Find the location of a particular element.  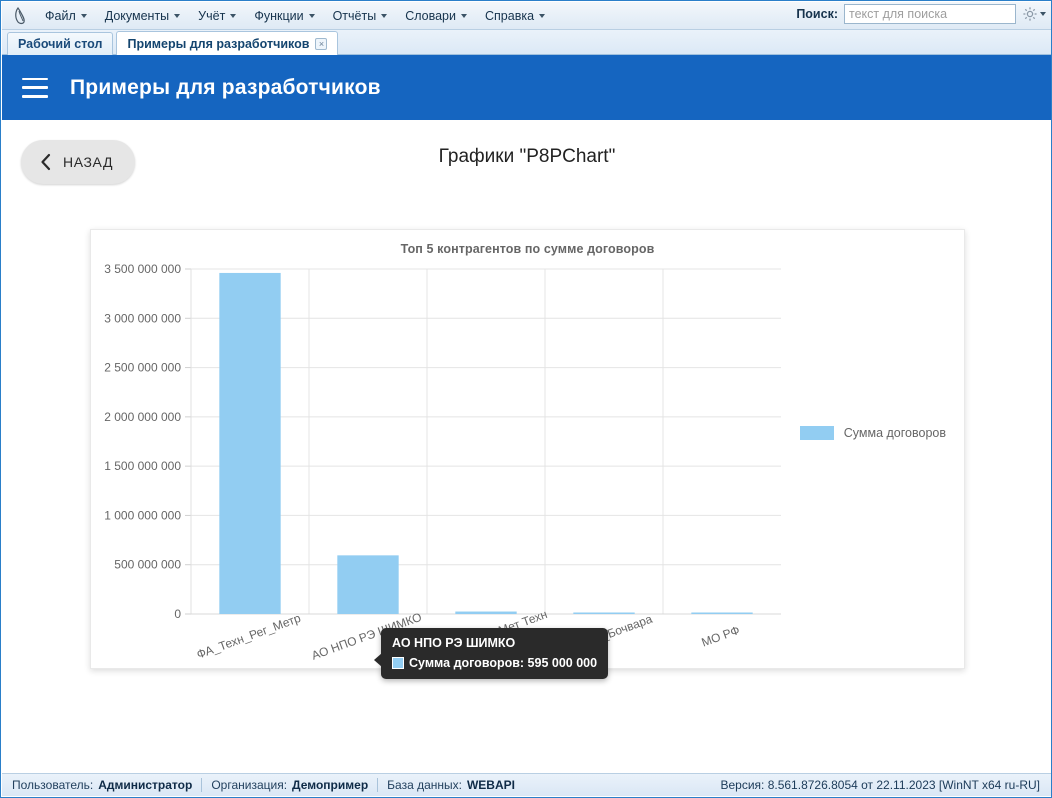

svg-text: 1 000 000 000 is located at coordinates (142, 515).